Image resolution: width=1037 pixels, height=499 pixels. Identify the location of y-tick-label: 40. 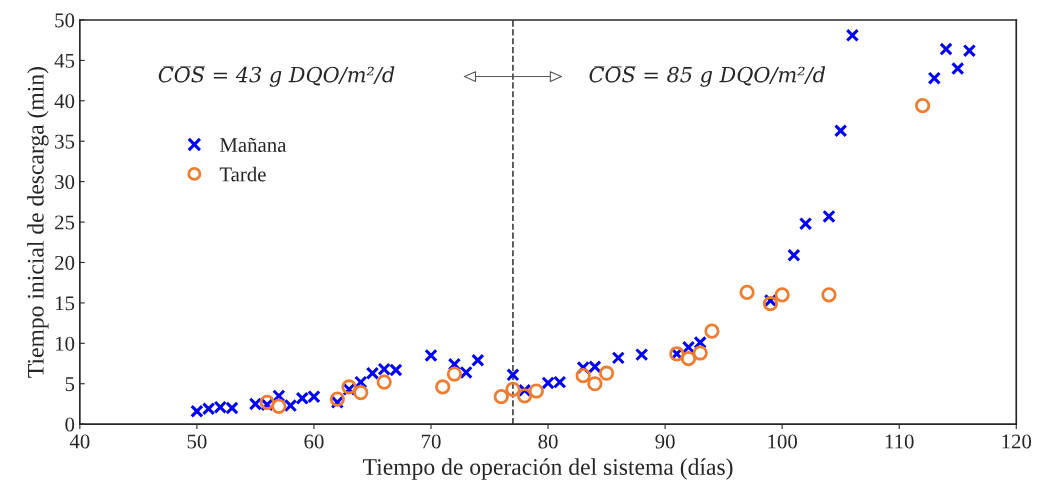
(64, 101).